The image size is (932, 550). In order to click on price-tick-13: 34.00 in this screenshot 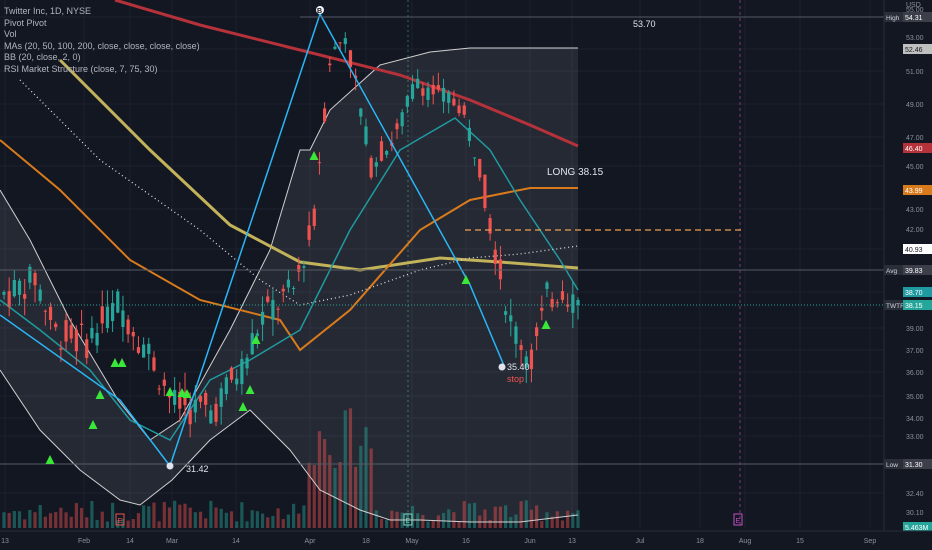, I will do `click(915, 419)`.